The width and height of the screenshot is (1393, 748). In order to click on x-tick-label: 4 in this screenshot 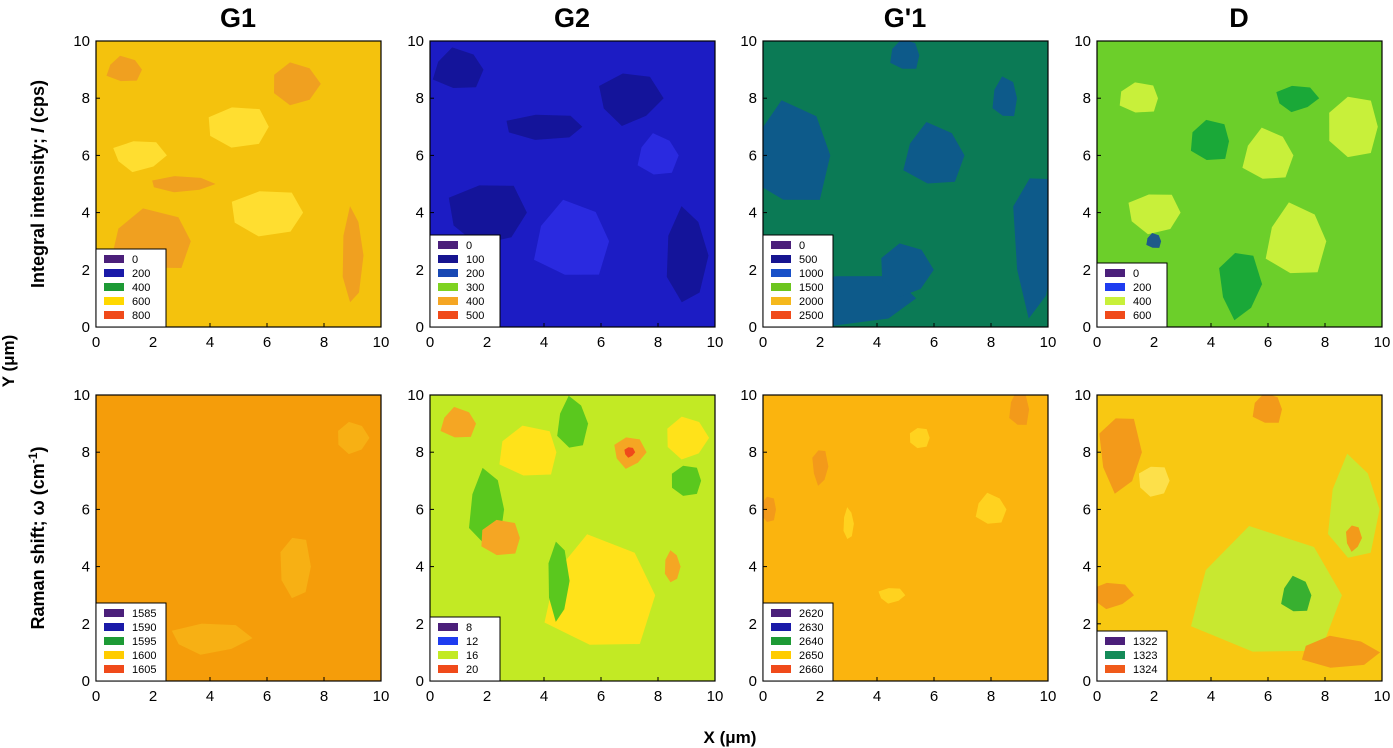, I will do `click(544, 696)`.